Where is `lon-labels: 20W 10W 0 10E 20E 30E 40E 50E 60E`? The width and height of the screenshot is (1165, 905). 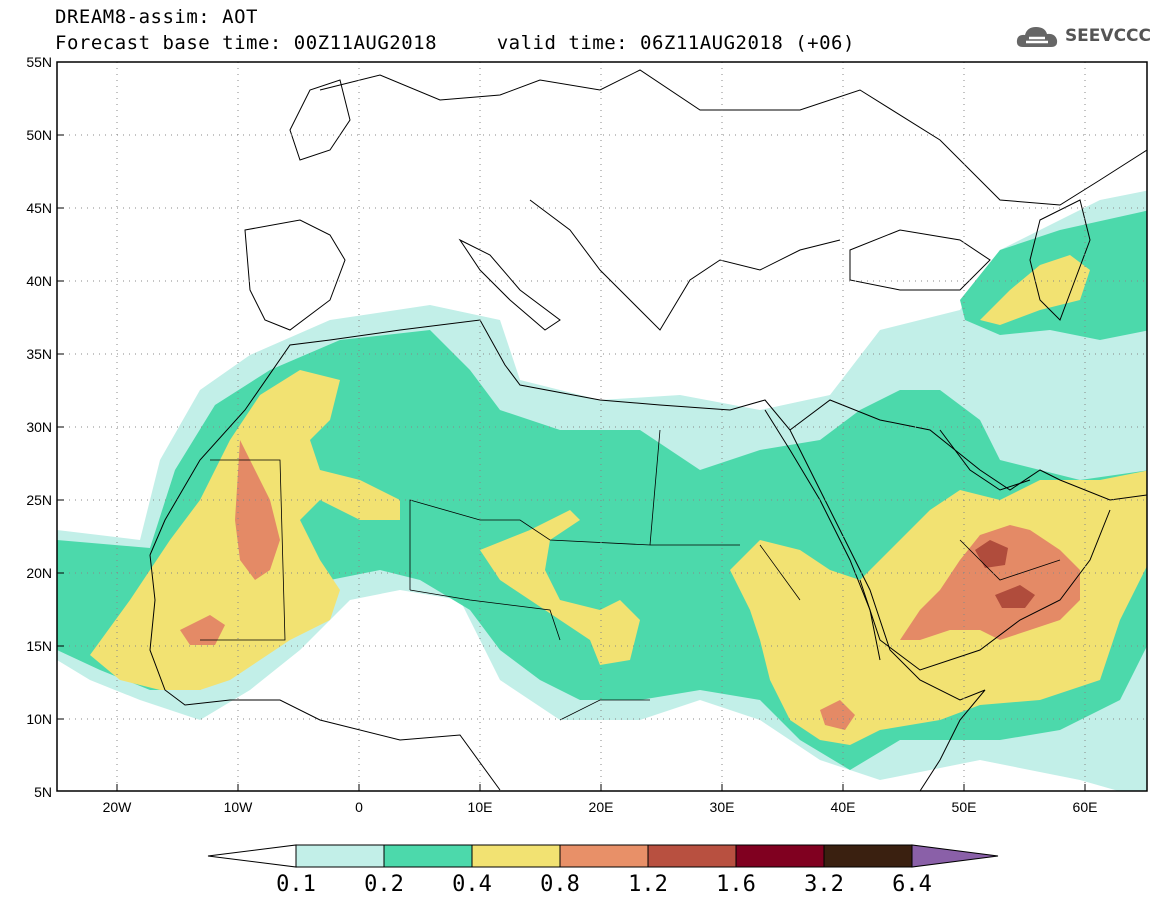 lon-labels: 20W 10W 0 10E 20E 30E 40E 50E 60E is located at coordinates (600, 807).